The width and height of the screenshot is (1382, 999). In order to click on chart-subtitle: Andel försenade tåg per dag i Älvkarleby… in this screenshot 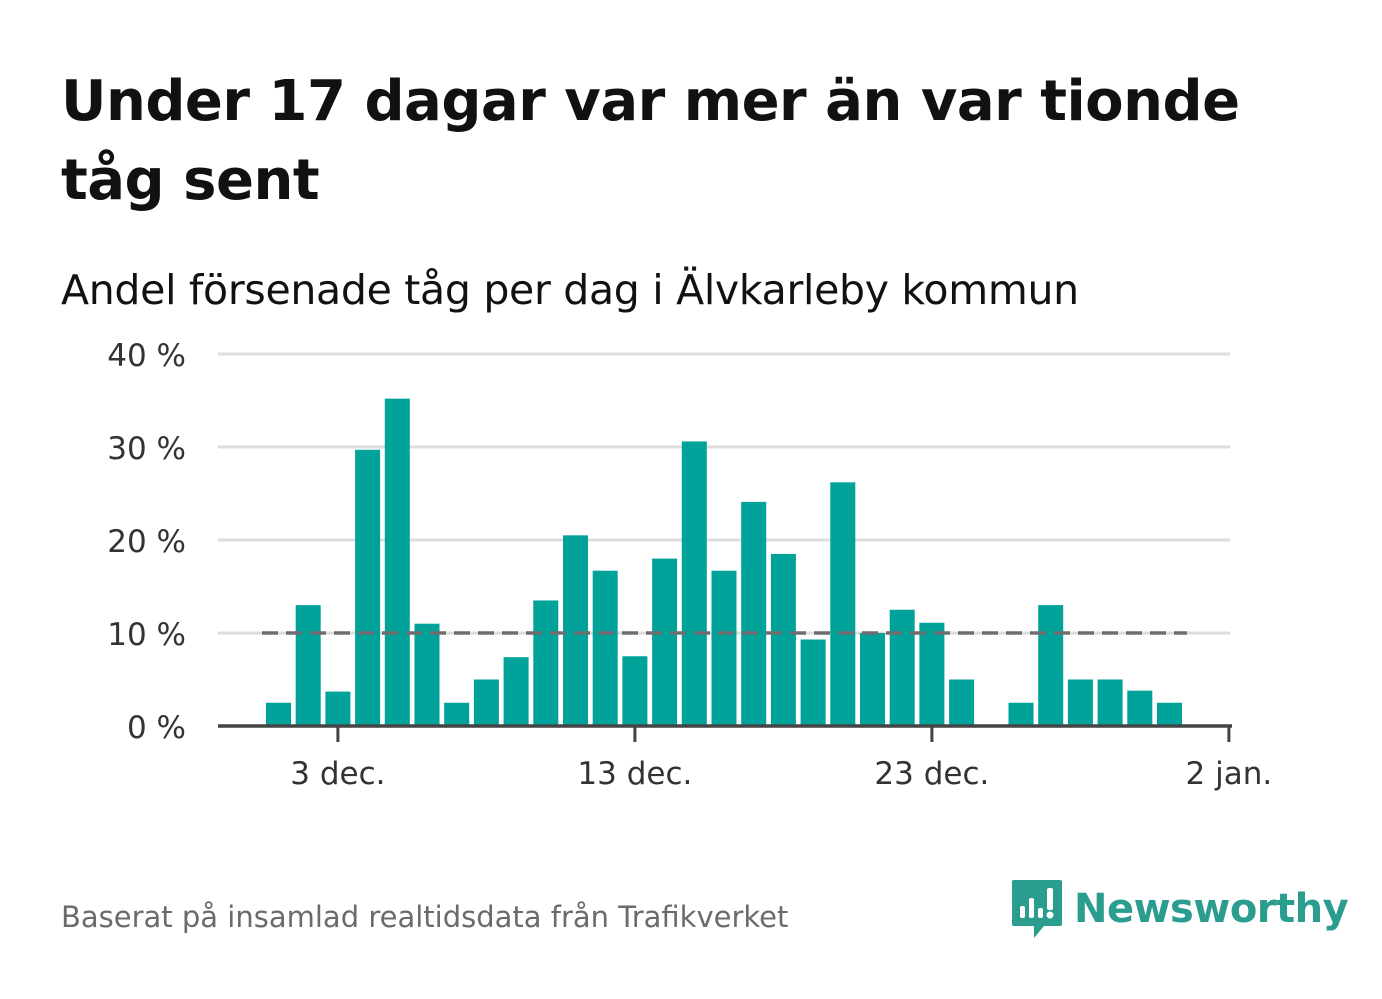, I will do `click(570, 290)`.